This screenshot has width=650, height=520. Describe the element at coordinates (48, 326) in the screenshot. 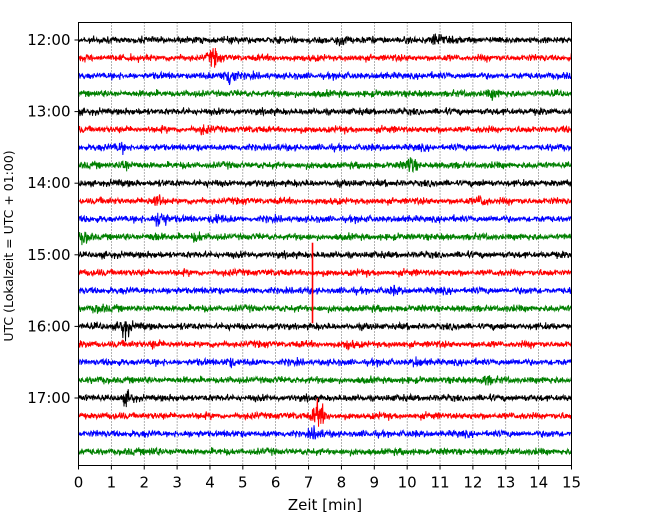

I see `y-tick-label: 16:00` at that location.